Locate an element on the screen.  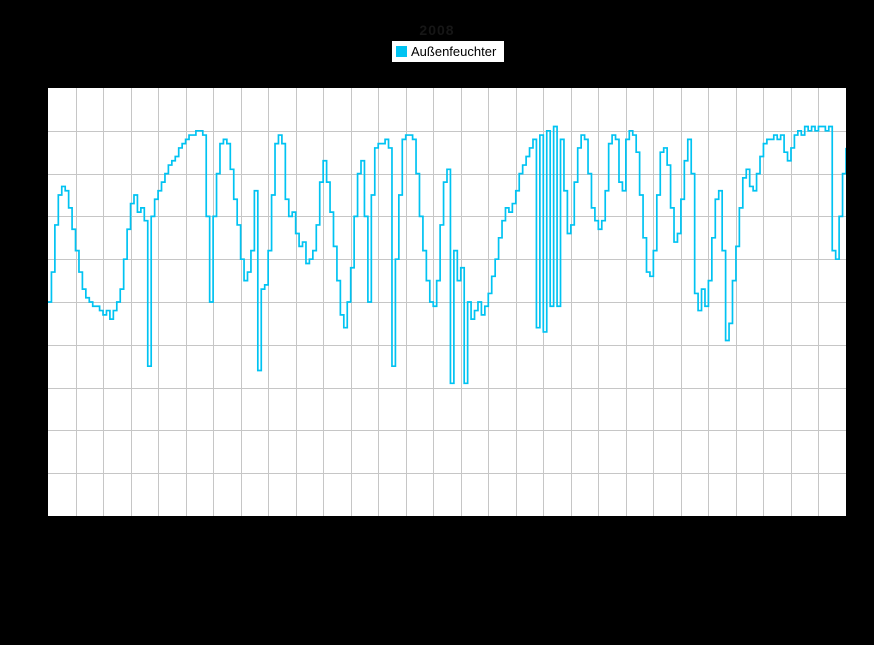
legend-label: Außenfeuchter is located at coordinates (454, 51).